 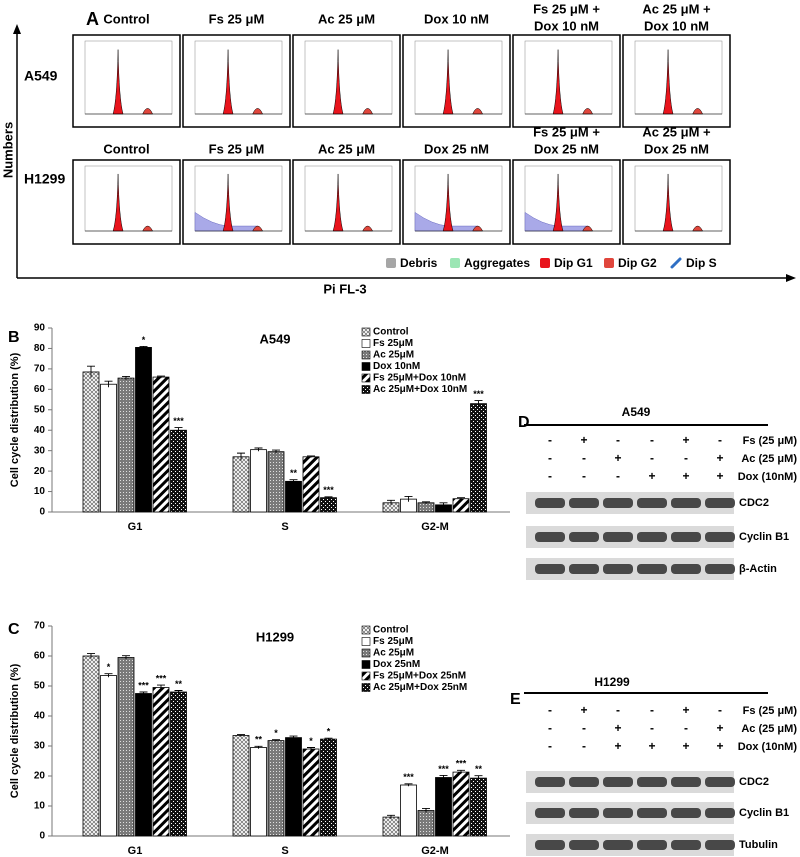 I want to click on y-tick-label: 40, so click(x=40, y=430).